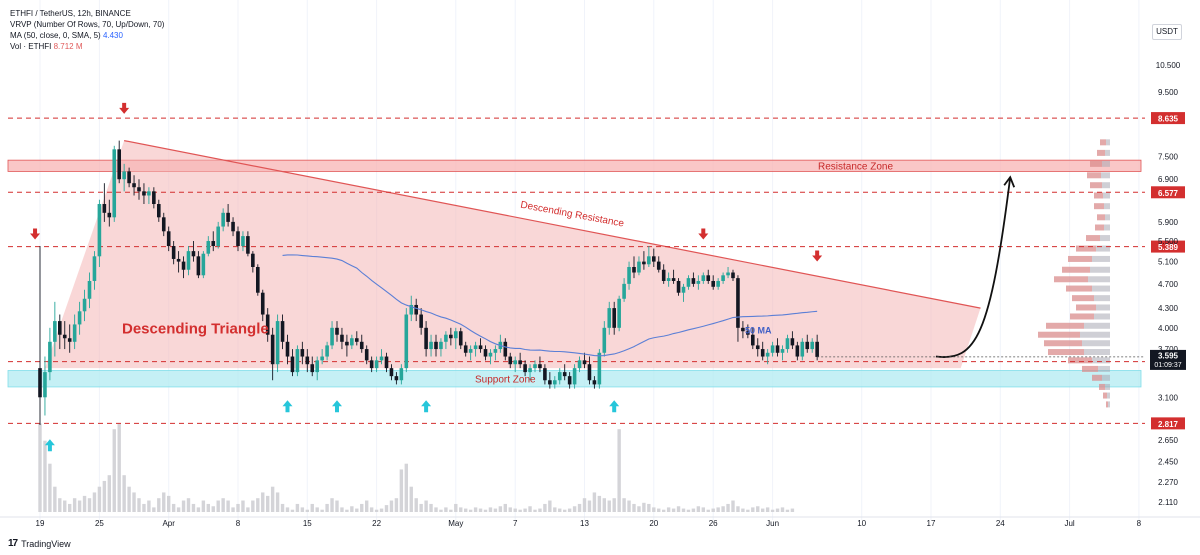 The height and width of the screenshot is (555, 1200). I want to click on level-label: 8.635, so click(1168, 119).